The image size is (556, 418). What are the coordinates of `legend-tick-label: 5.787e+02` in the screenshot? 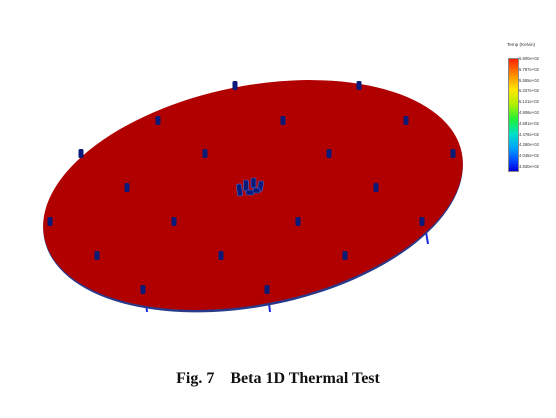 It's located at (529, 69).